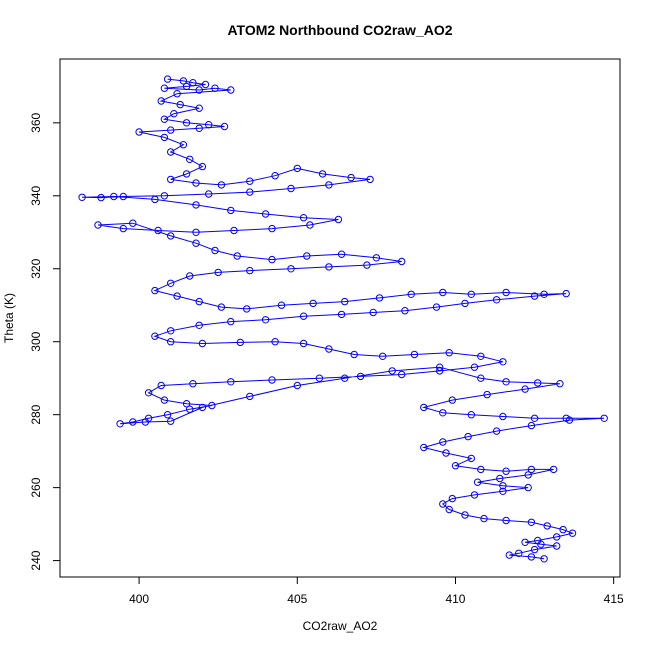 This screenshot has height=650, width=650. What do you see at coordinates (36, 487) in the screenshot?
I see `y-tick-label: 260` at bounding box center [36, 487].